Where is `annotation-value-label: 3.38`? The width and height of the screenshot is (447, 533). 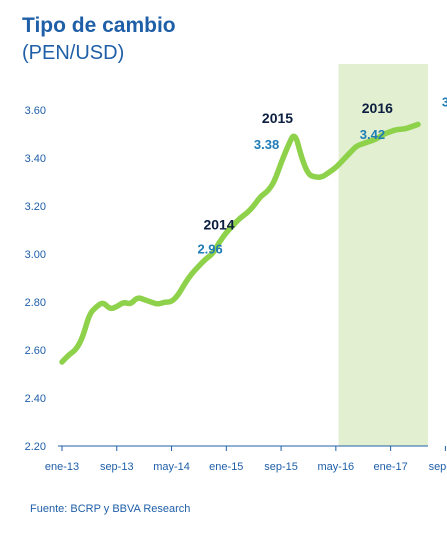 annotation-value-label: 3.38 is located at coordinates (266, 144).